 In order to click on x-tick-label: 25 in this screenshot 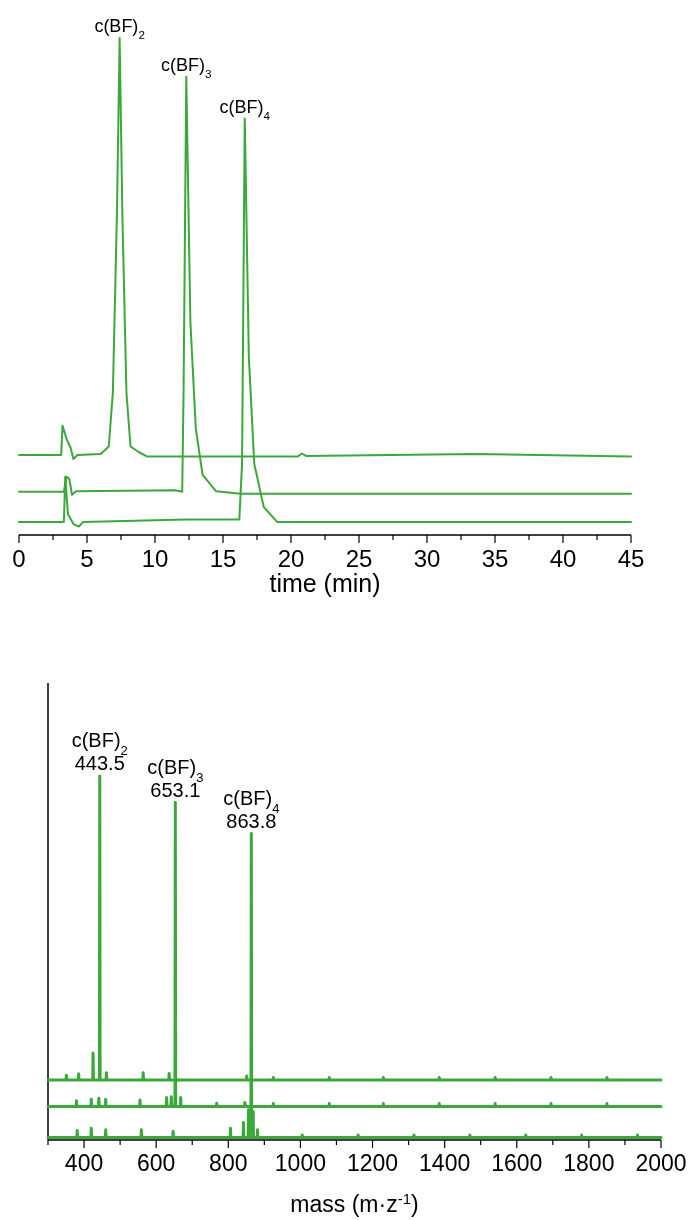, I will do `click(359, 558)`.